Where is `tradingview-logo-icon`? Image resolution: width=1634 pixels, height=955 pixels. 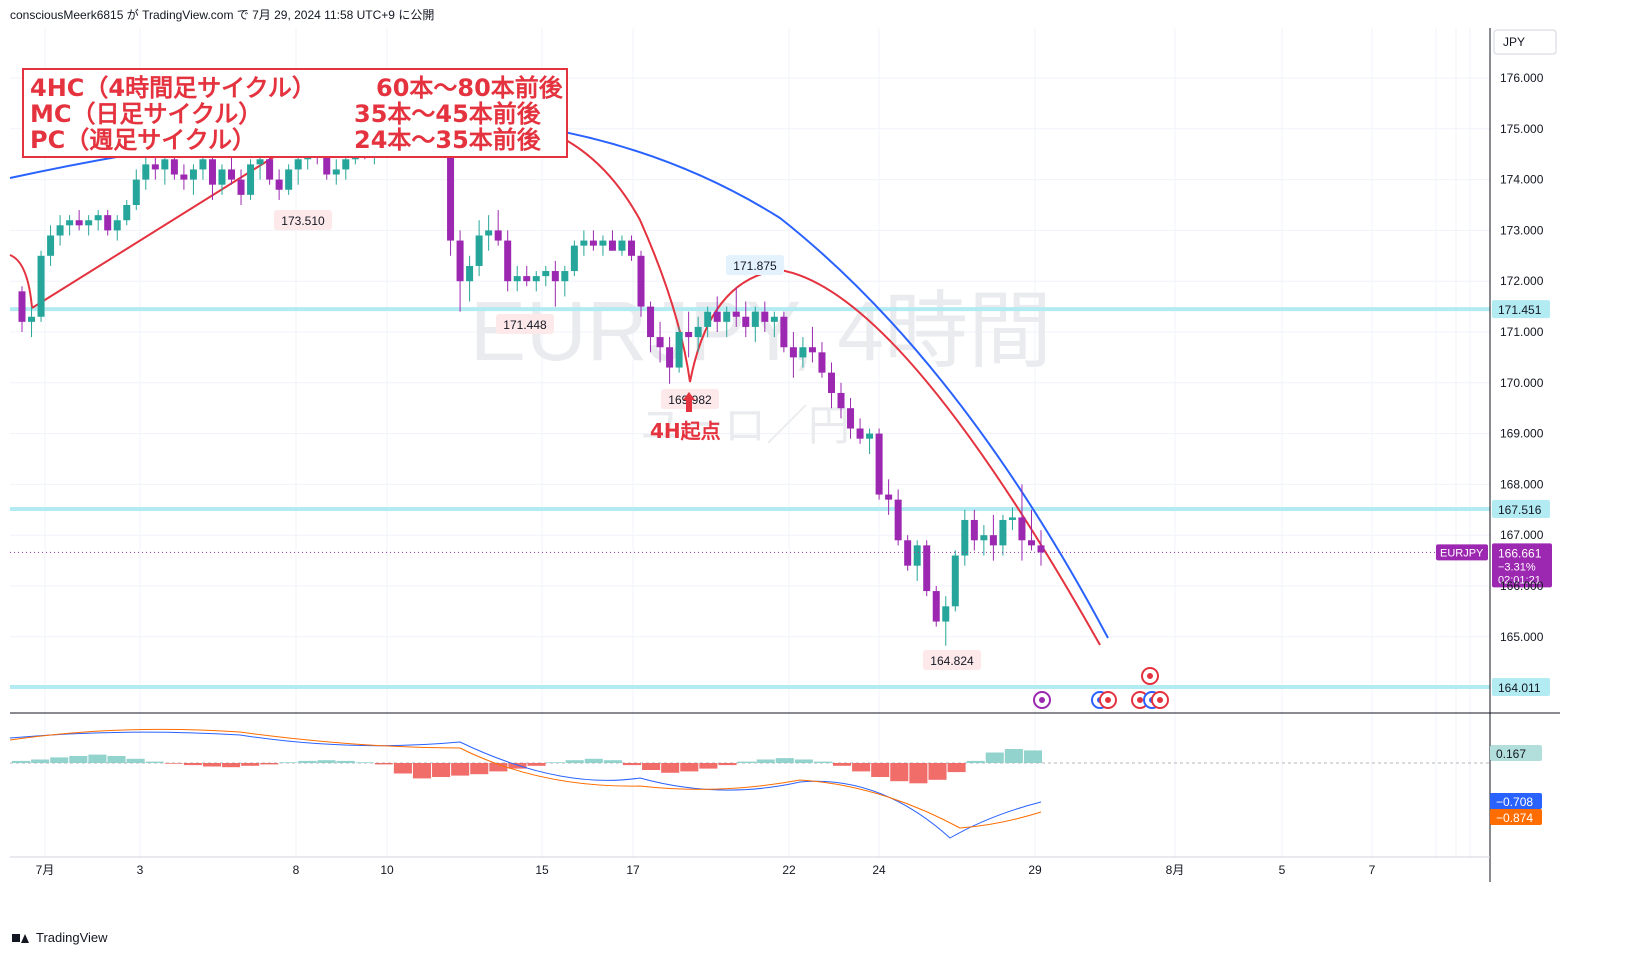
tradingview-logo-icon is located at coordinates (21, 938).